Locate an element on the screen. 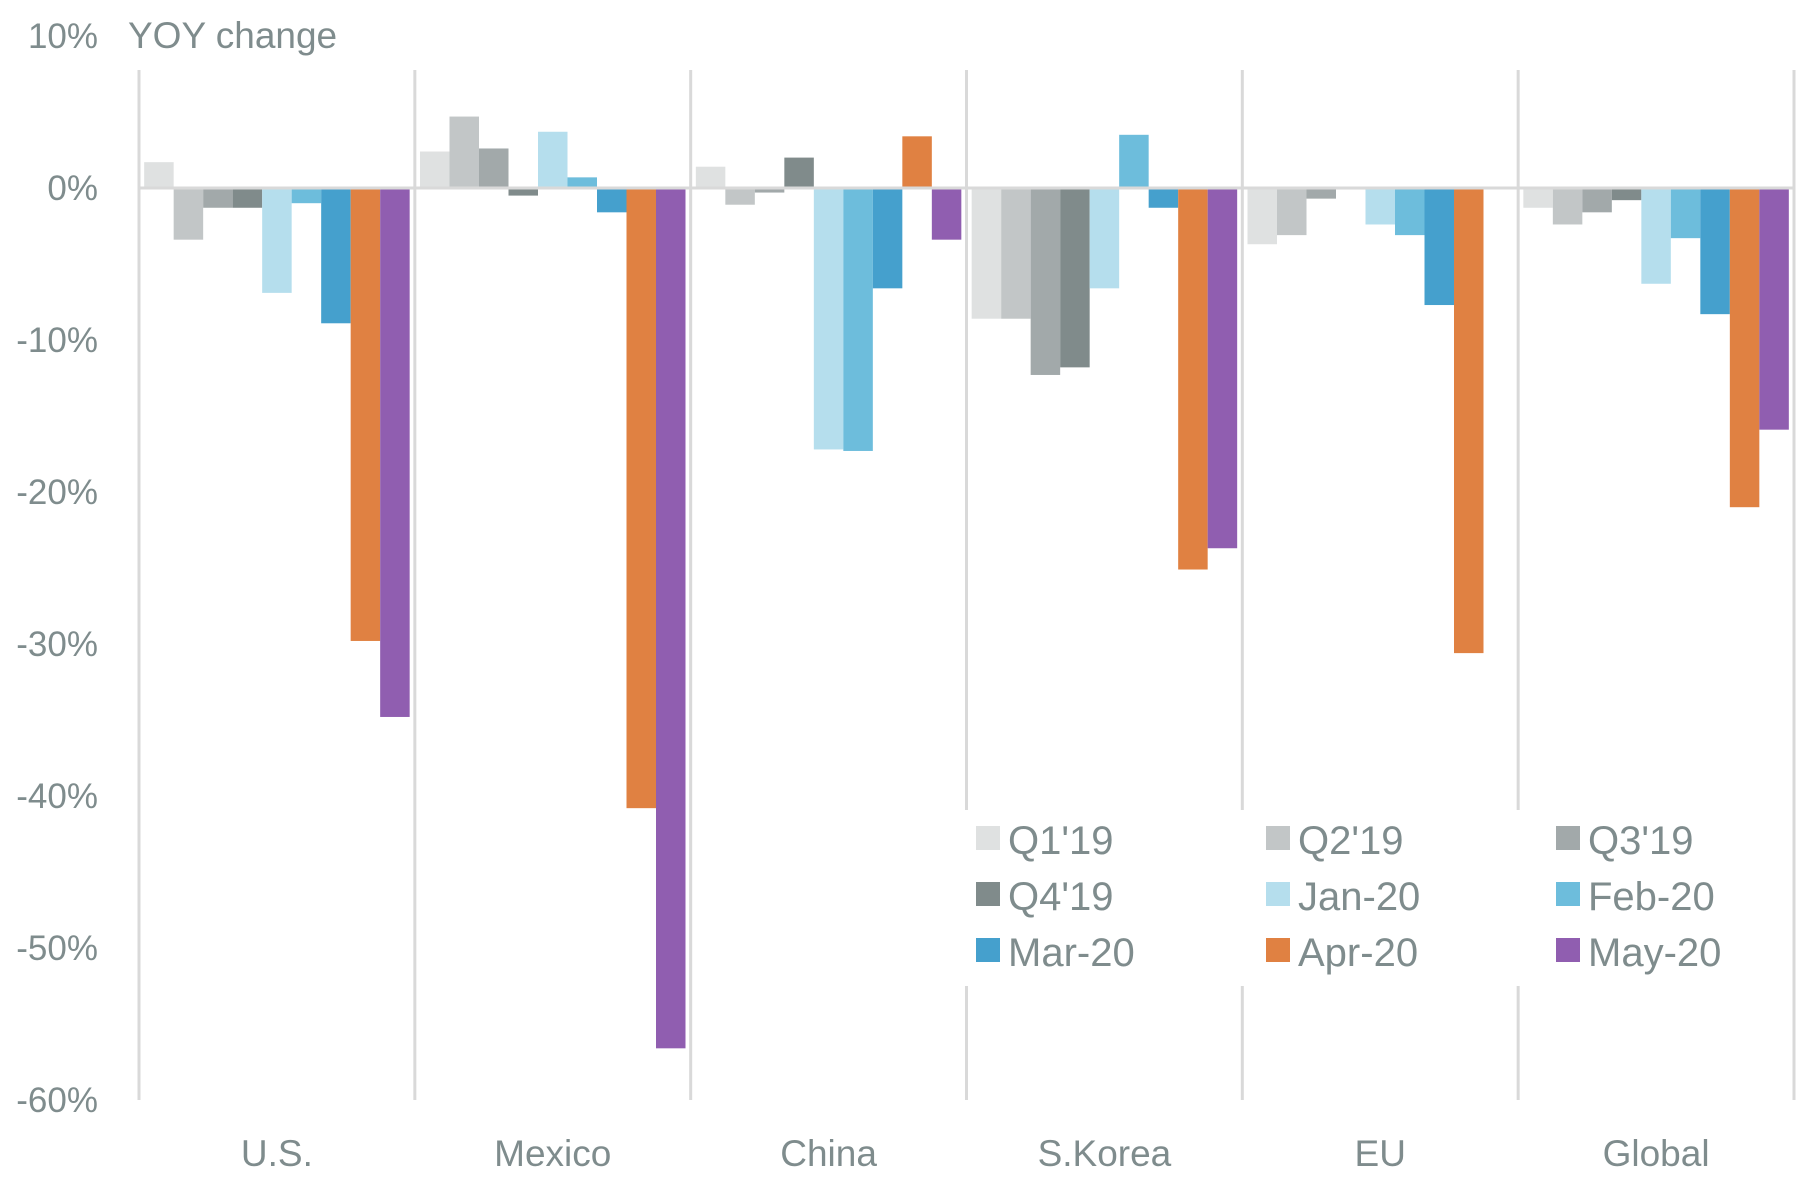  bar-skorea-q419 is located at coordinates (1075, 278).